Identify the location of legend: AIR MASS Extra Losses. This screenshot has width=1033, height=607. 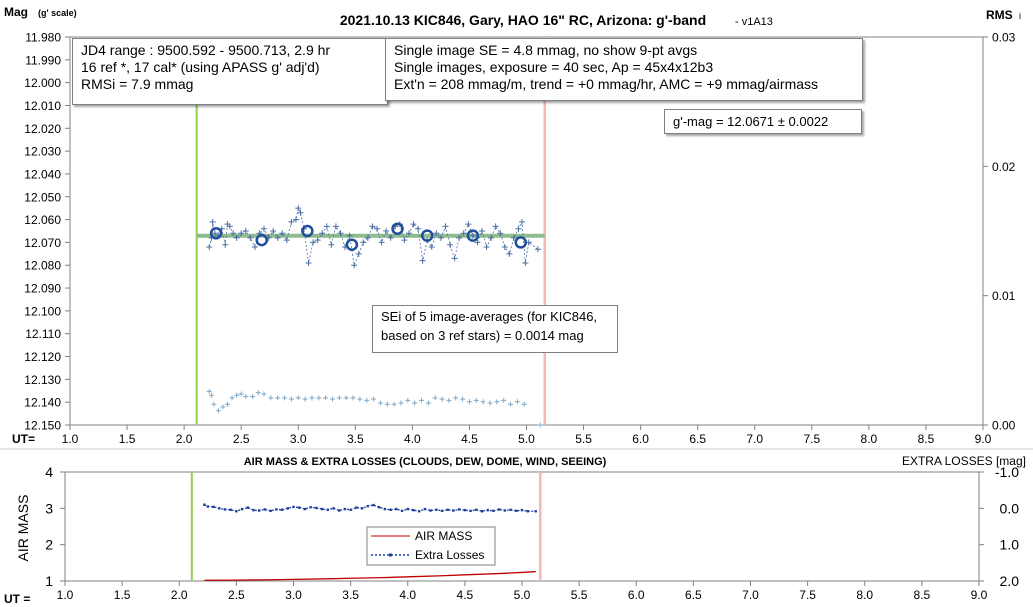
(431, 546).